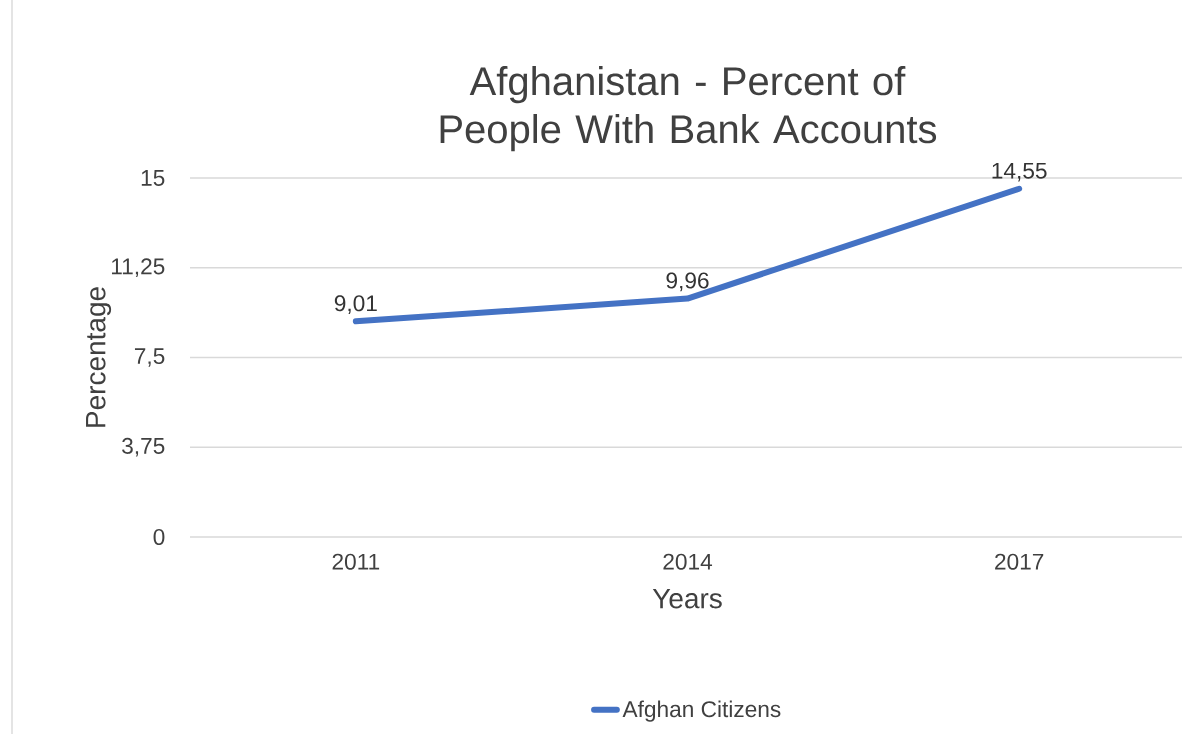 The width and height of the screenshot is (1182, 734). I want to click on x-tick-label: 2011, so click(356, 561).